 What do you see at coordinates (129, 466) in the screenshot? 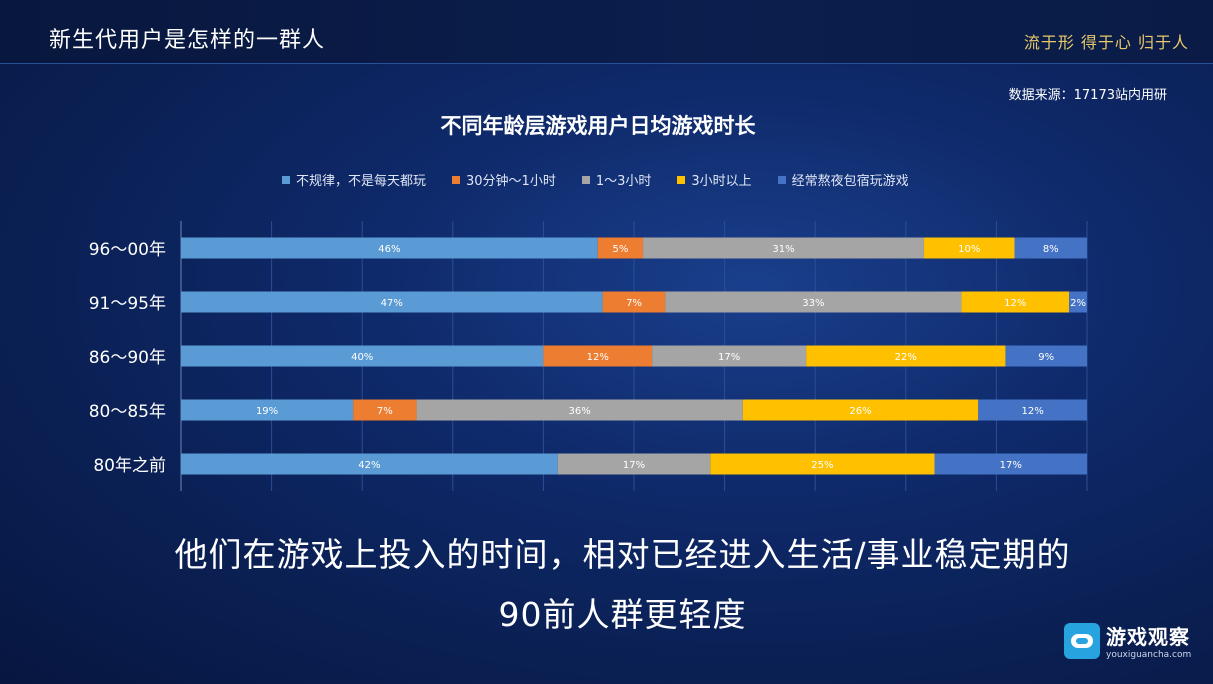
I see `category-label: 80年之前` at bounding box center [129, 466].